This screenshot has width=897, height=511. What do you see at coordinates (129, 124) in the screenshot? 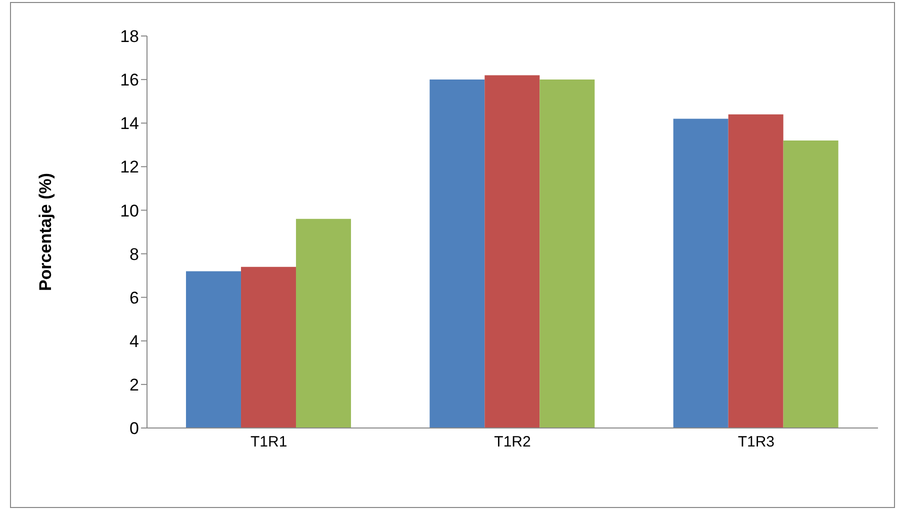
I see `y-tick-label: 14` at bounding box center [129, 124].